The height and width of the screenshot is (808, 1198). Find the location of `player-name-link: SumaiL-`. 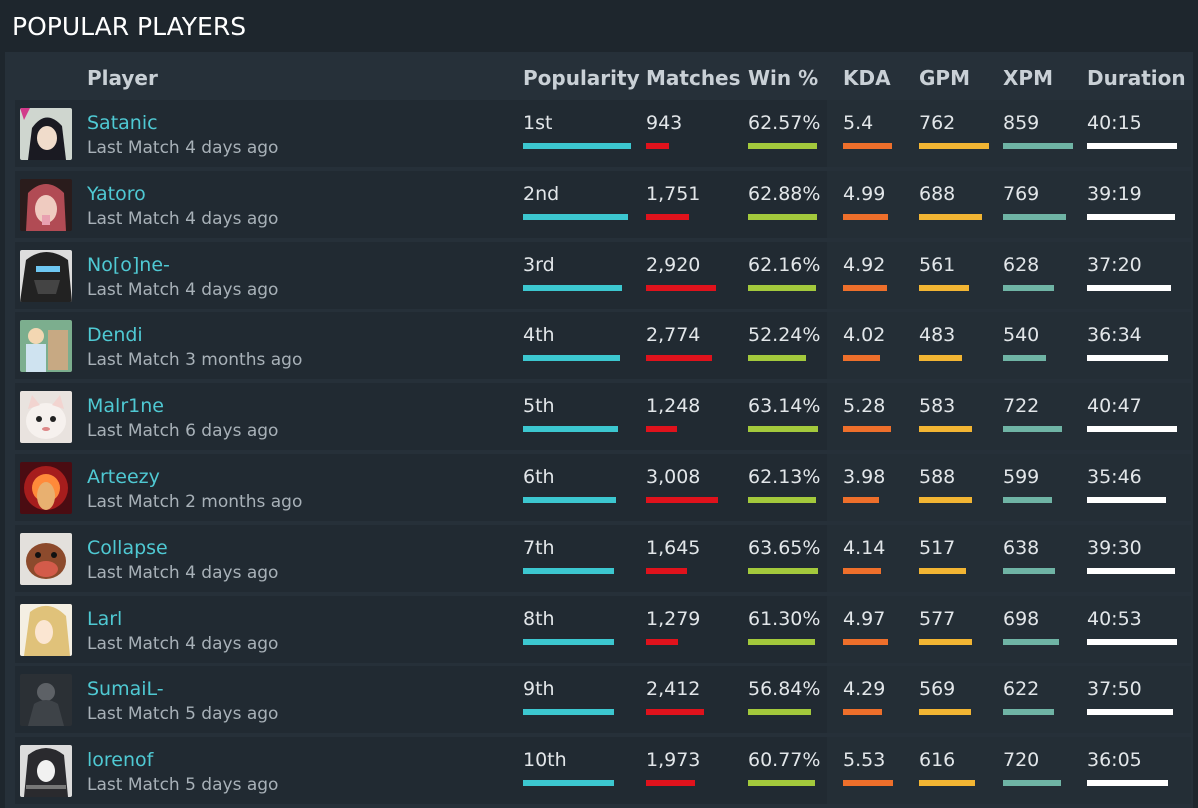

player-name-link: SumaiL- is located at coordinates (125, 689).